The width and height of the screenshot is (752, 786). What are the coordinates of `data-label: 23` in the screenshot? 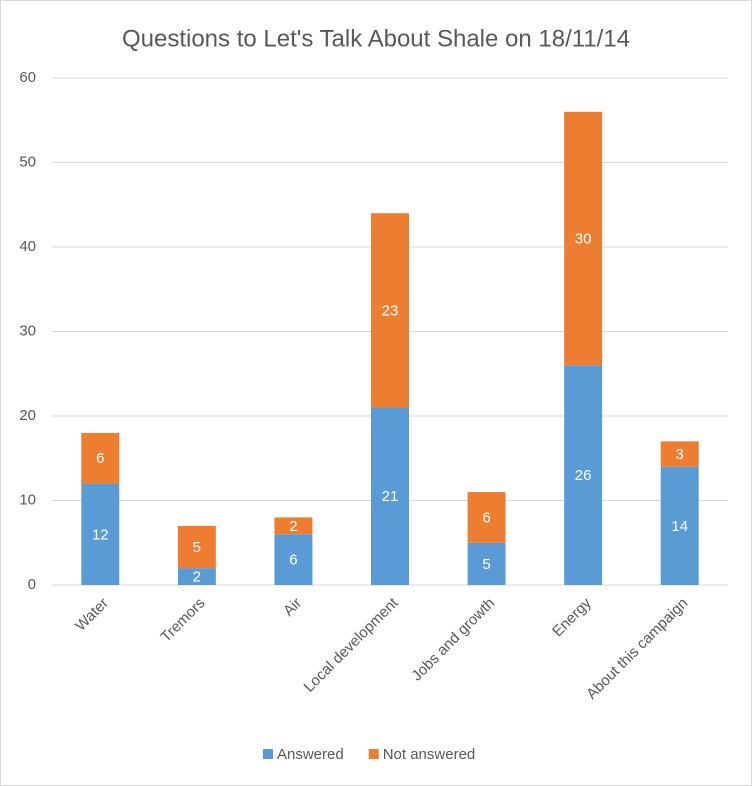 It's located at (390, 310).